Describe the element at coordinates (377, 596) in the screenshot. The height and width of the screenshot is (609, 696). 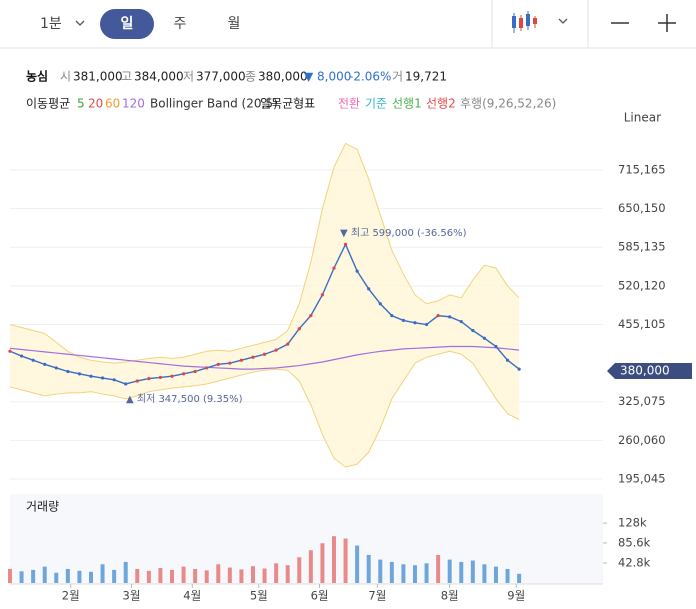
I see `x-tick-label: 7월` at that location.